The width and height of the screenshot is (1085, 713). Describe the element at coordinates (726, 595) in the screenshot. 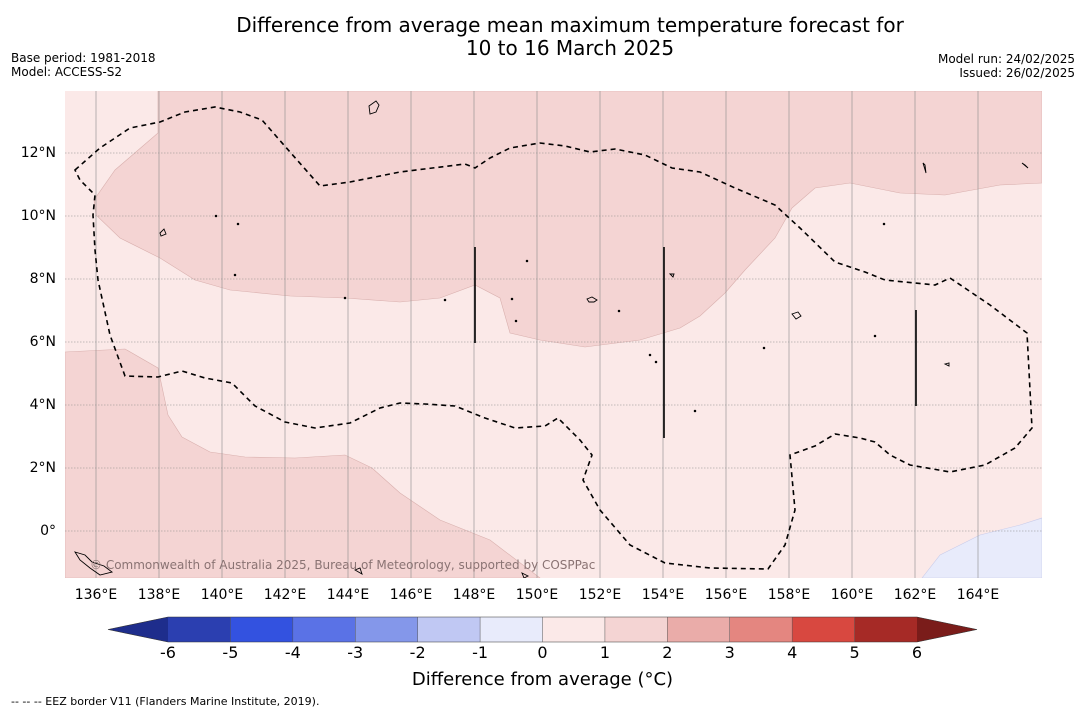

I see `lon-label: 156°E` at that location.